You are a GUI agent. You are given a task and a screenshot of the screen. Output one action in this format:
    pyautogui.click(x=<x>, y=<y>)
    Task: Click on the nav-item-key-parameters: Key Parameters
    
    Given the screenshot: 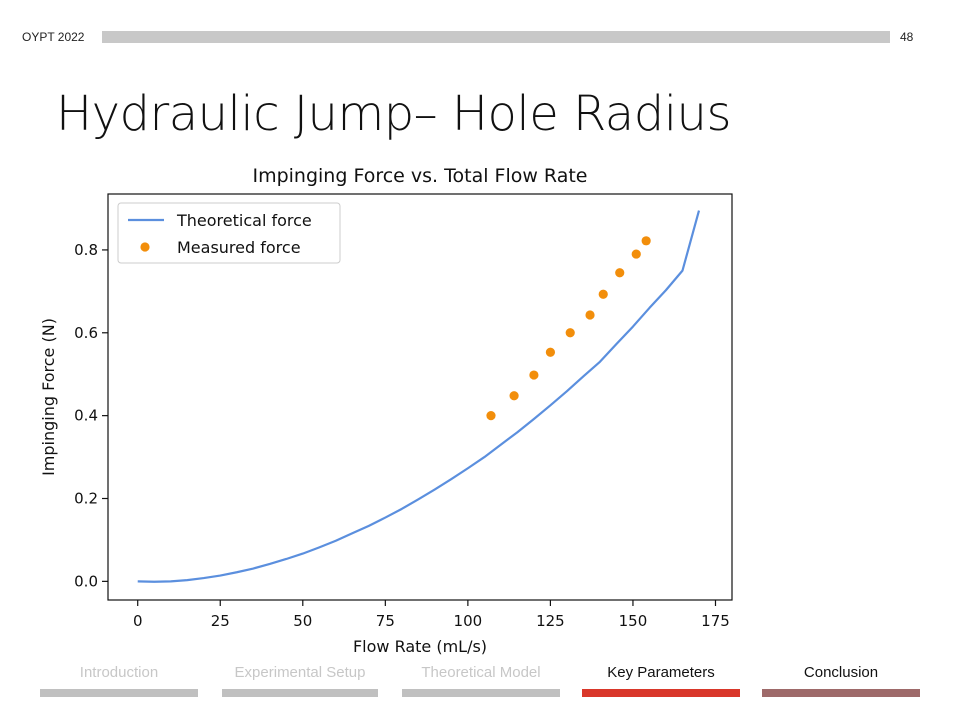 What is the action you would take?
    pyautogui.click(x=661, y=680)
    